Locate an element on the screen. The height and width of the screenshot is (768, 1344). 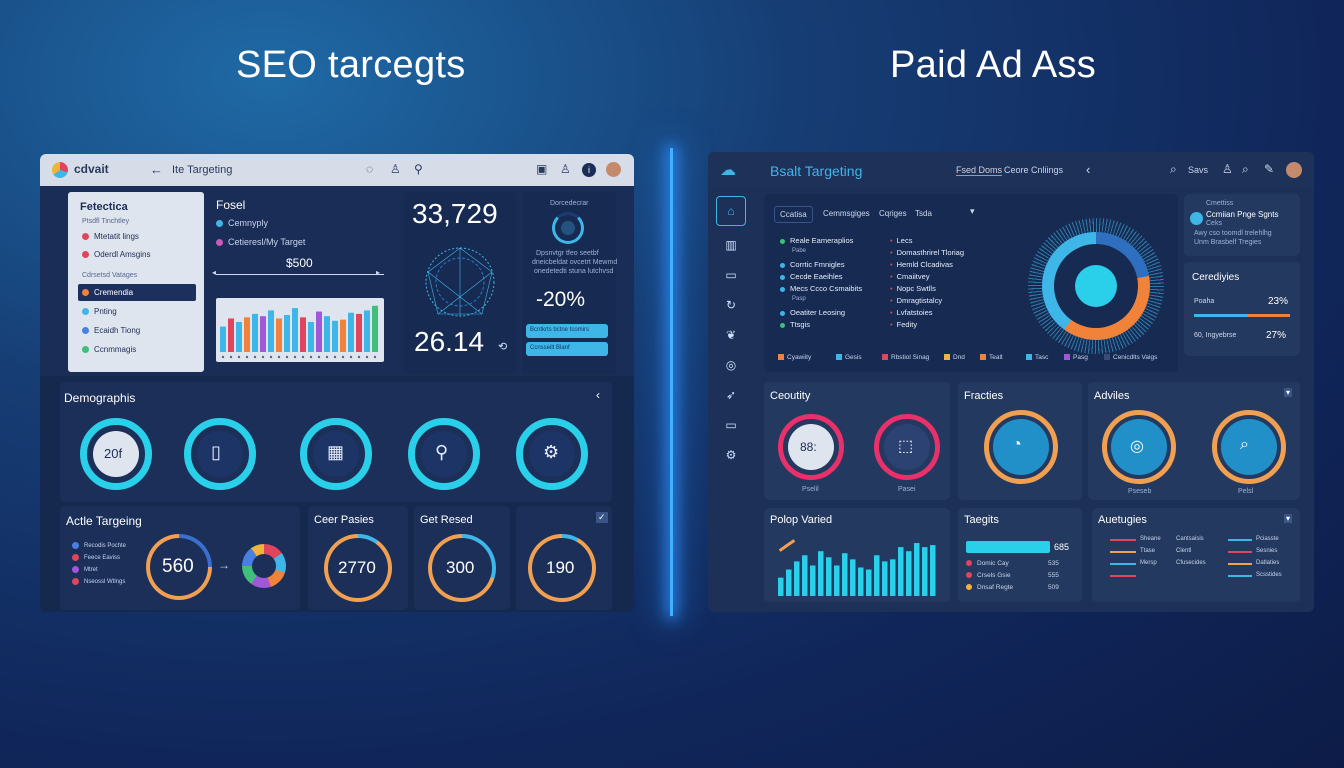
range-slider is located at coordinates (300, 274).